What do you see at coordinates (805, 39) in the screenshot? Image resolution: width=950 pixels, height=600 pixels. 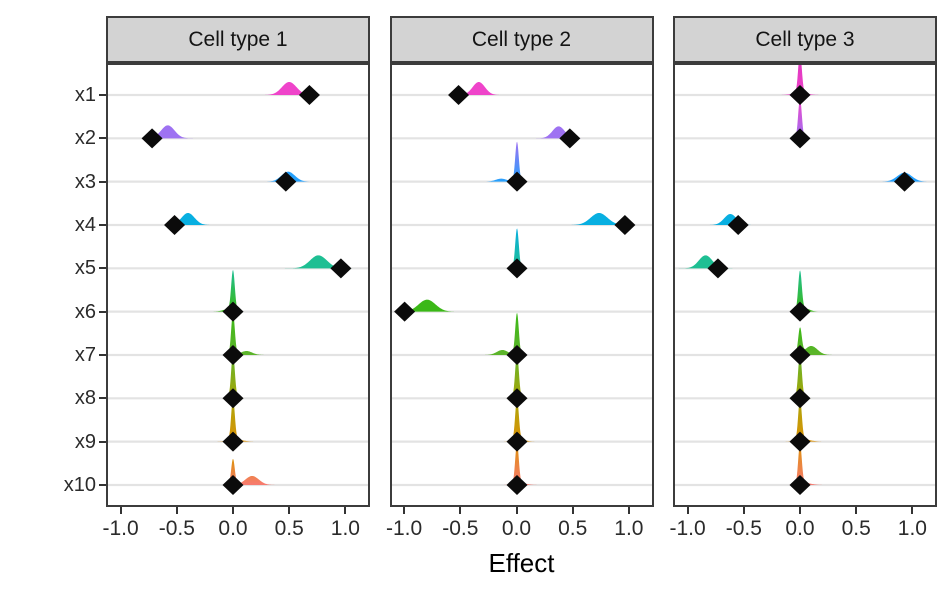 I see `facet-strip-3: Cell type 3` at bounding box center [805, 39].